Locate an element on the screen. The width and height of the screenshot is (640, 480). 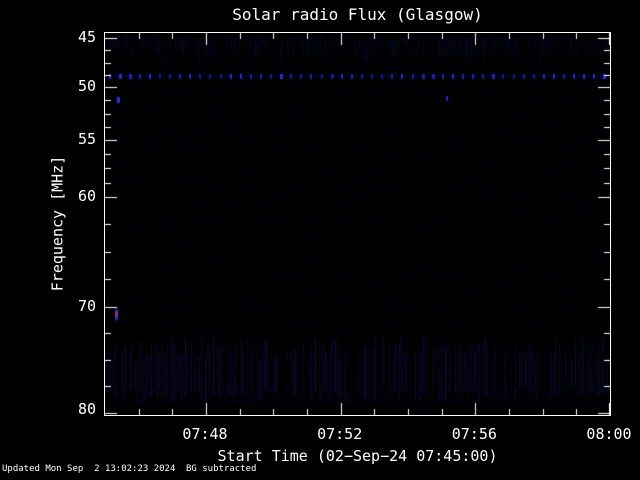
x-tick-label: 07:56 is located at coordinates (474, 434).